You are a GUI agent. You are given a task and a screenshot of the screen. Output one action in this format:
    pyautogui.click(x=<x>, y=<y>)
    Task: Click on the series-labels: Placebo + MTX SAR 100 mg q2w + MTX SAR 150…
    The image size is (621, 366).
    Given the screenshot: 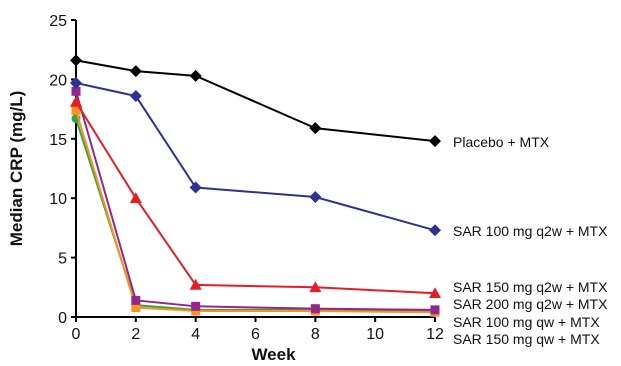 What is the action you would take?
    pyautogui.click(x=530, y=240)
    